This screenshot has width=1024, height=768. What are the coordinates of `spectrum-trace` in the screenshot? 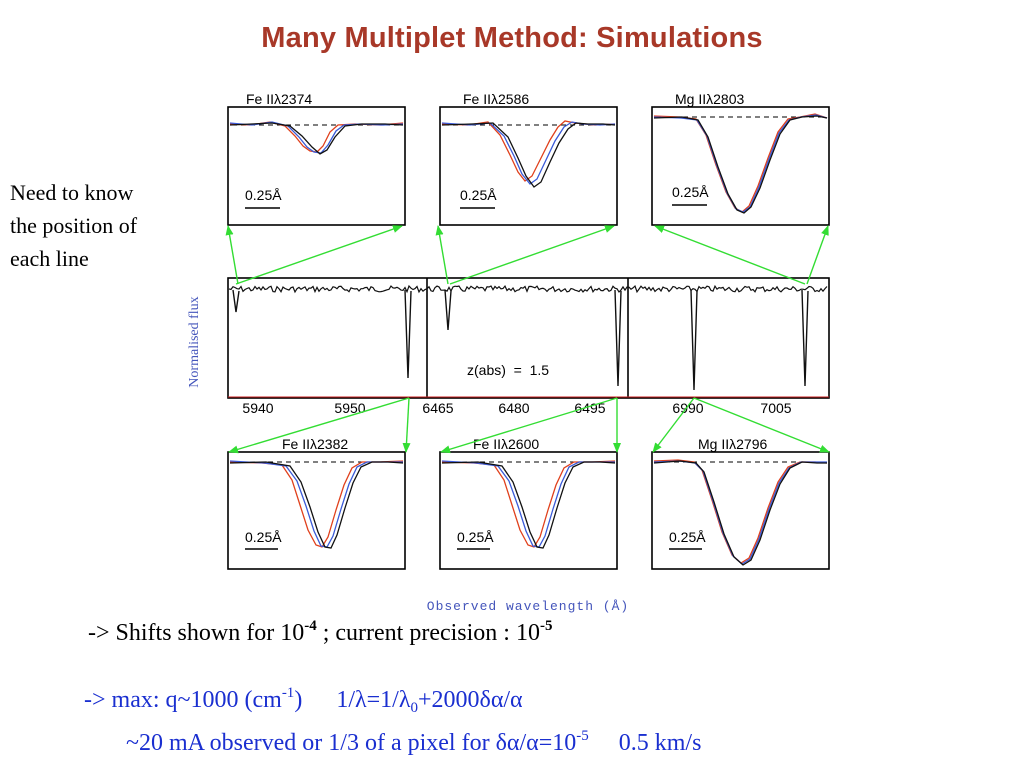 It's located at (528, 289).